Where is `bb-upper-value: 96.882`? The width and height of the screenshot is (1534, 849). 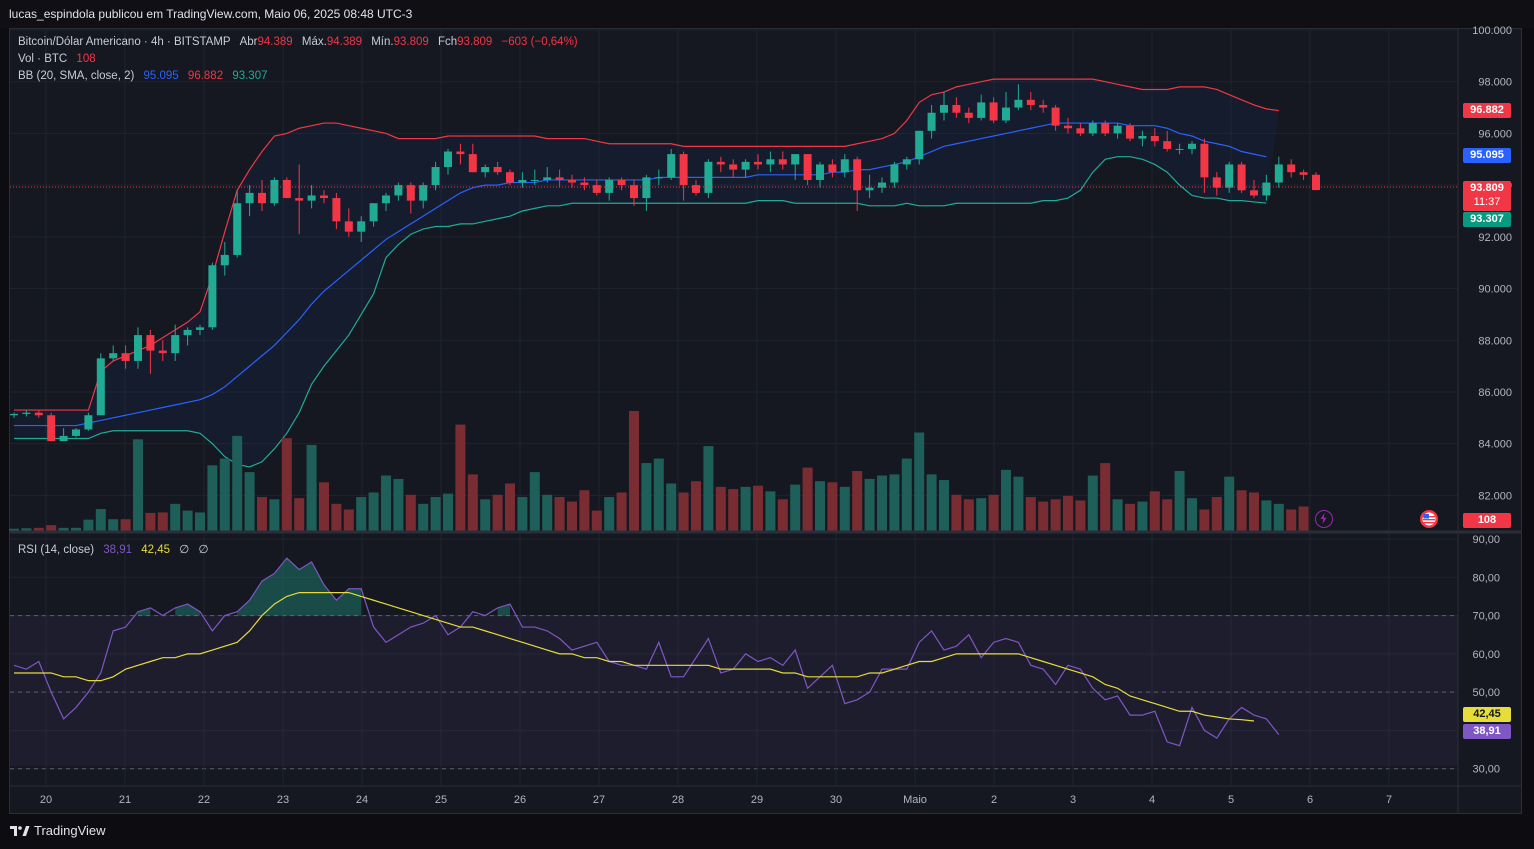 bb-upper-value: 96.882 is located at coordinates (205, 76).